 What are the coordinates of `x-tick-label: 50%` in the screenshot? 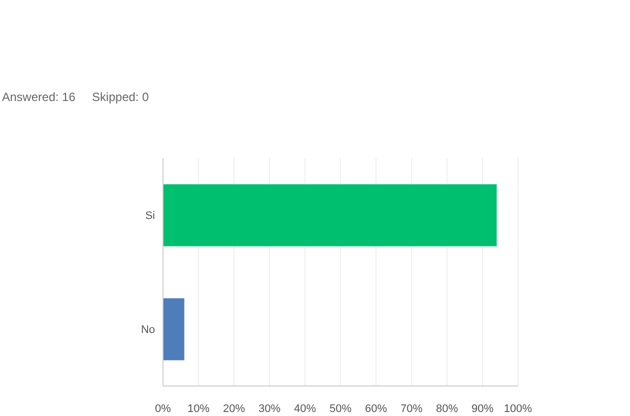 It's located at (340, 408).